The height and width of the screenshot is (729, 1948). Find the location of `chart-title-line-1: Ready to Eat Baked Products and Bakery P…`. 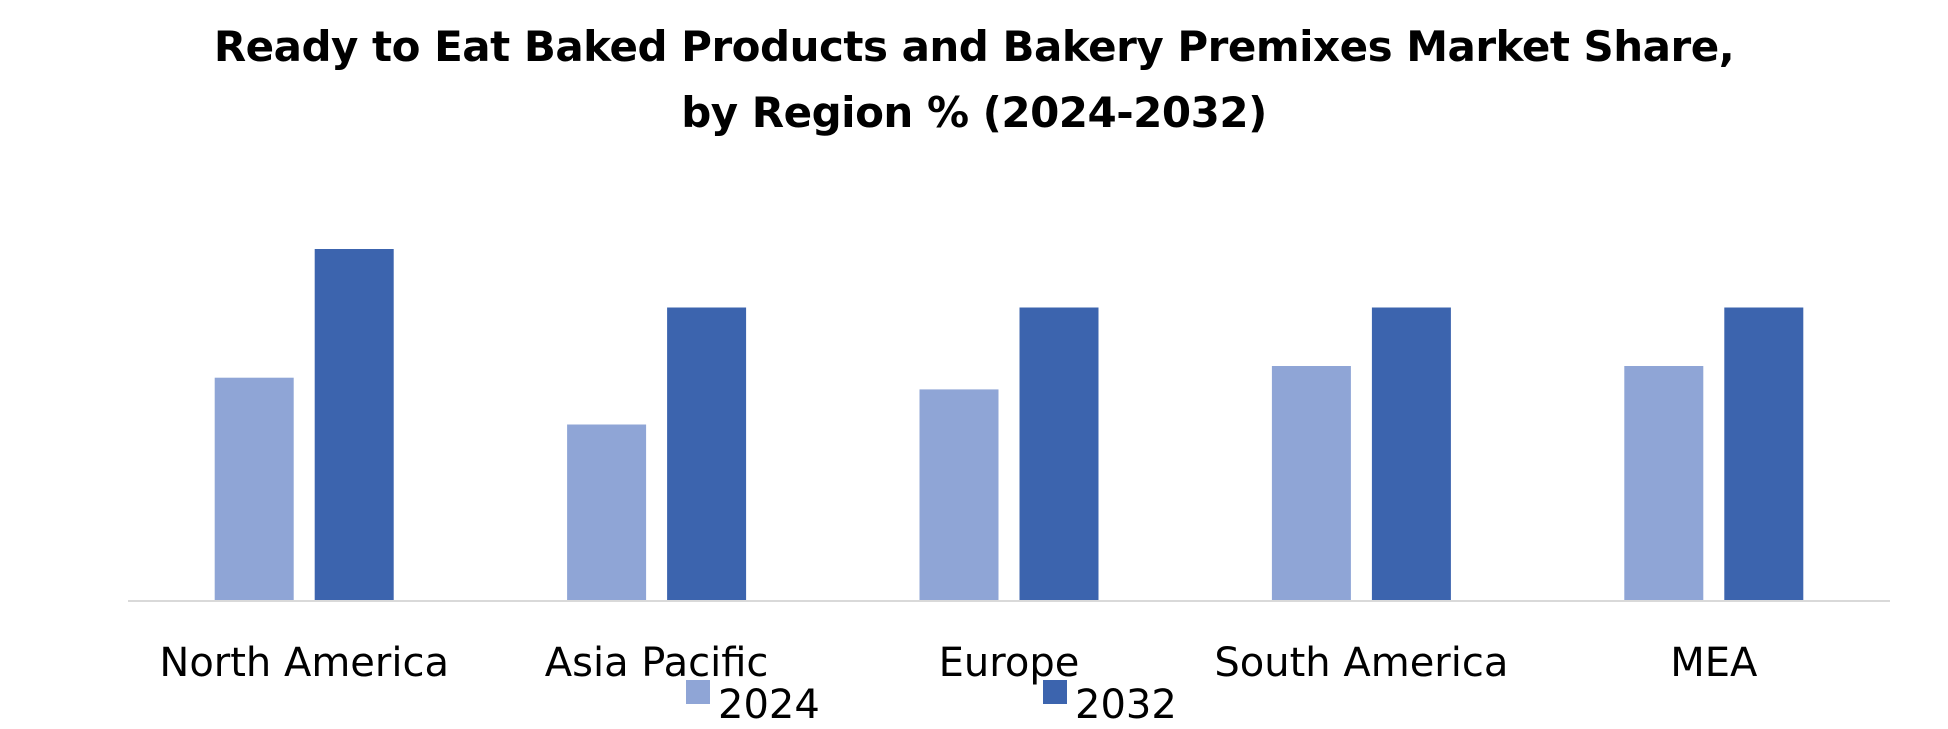

chart-title-line-1: Ready to Eat Baked Products and Bakery P… is located at coordinates (974, 46).